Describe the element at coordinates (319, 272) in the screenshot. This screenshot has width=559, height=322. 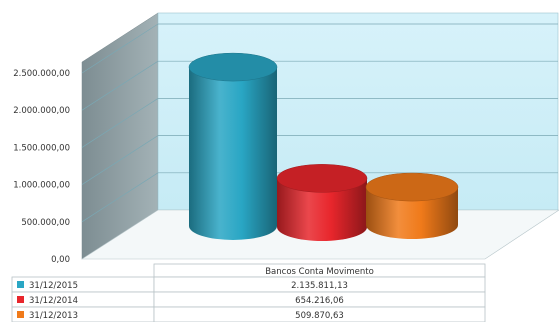
I see `category-label: Bancos Conta Movimento` at that location.